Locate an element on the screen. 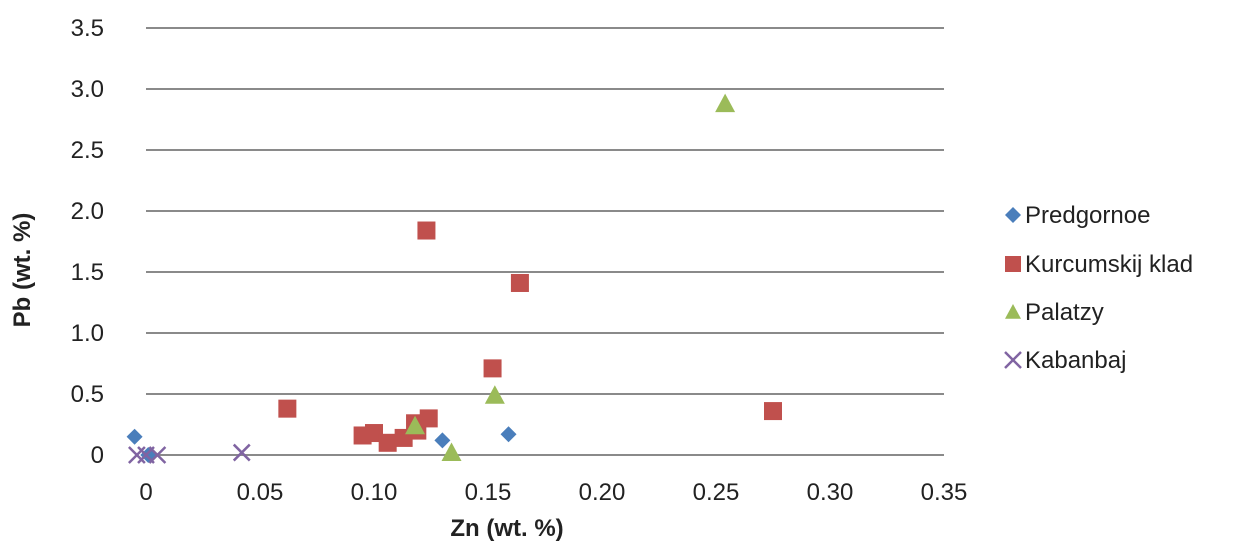  legend-item-palatzy: Palatzy is located at coordinates (1054, 312).